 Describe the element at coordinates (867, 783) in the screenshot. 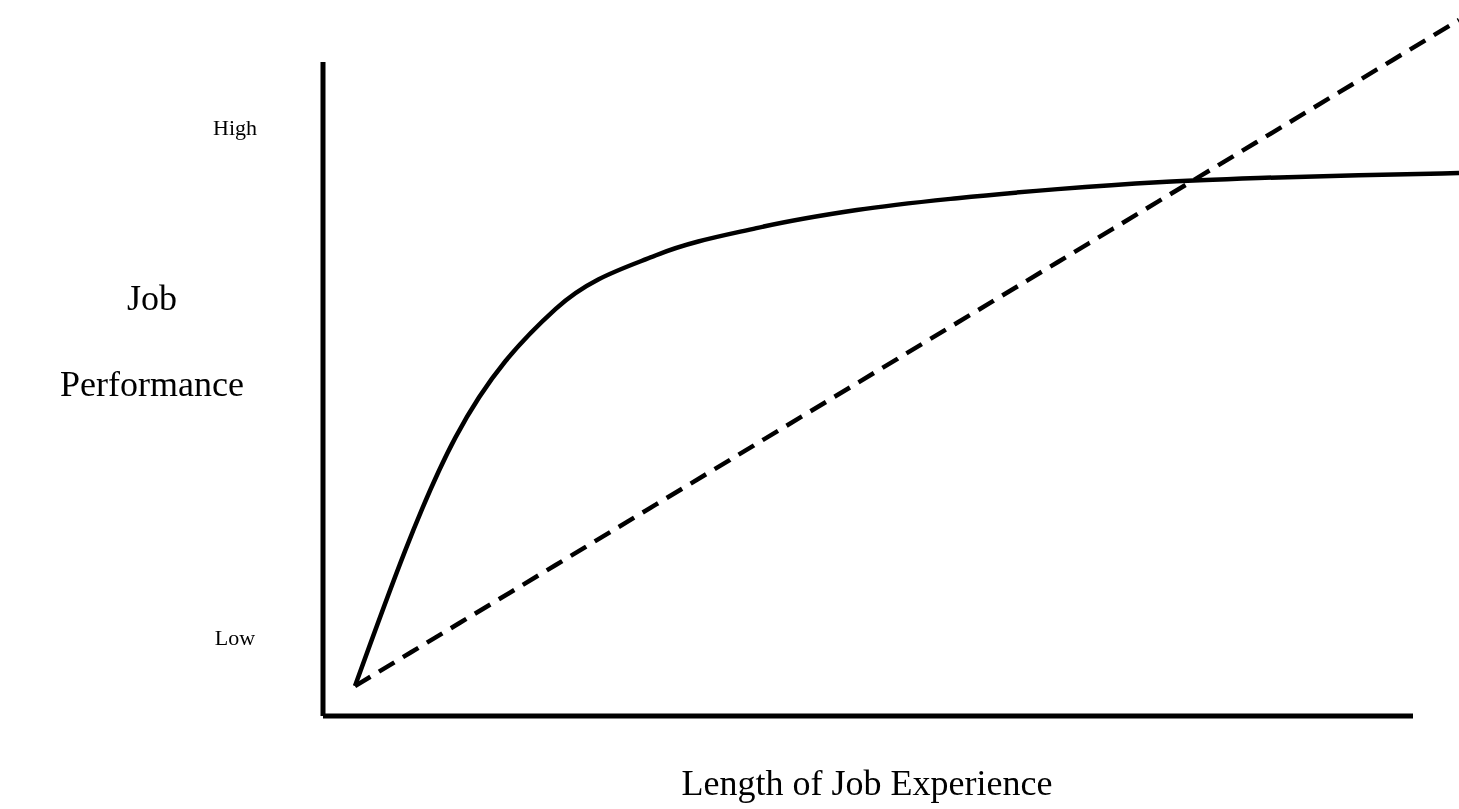

I see `x-axis-title: Length of Job Experience` at that location.